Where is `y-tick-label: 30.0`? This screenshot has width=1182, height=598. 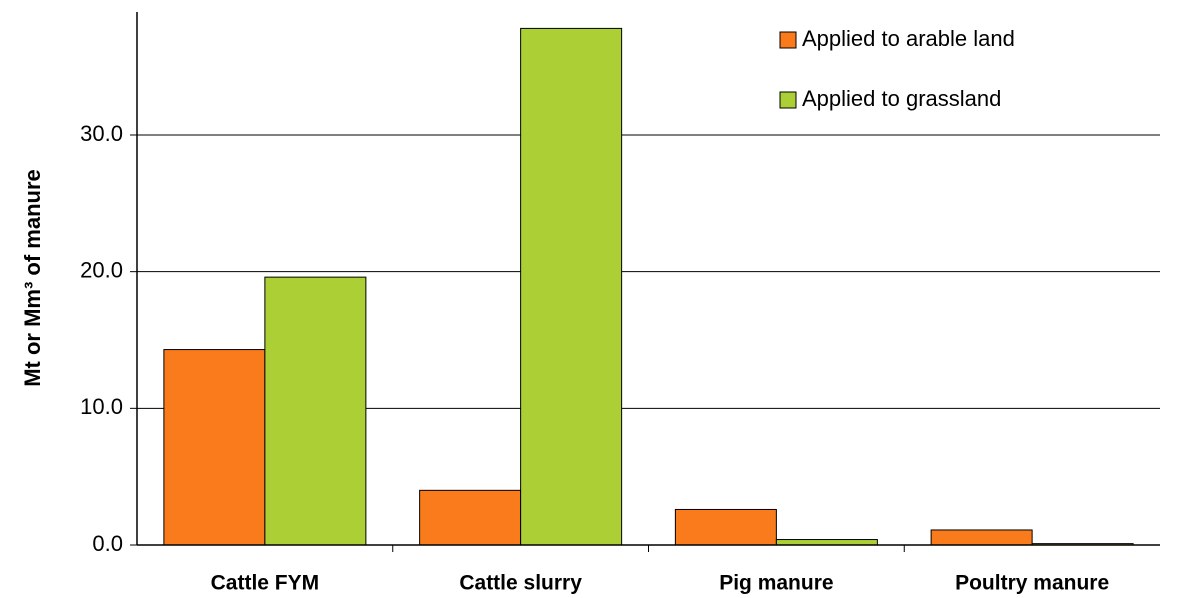 y-tick-label: 30.0 is located at coordinates (101, 133).